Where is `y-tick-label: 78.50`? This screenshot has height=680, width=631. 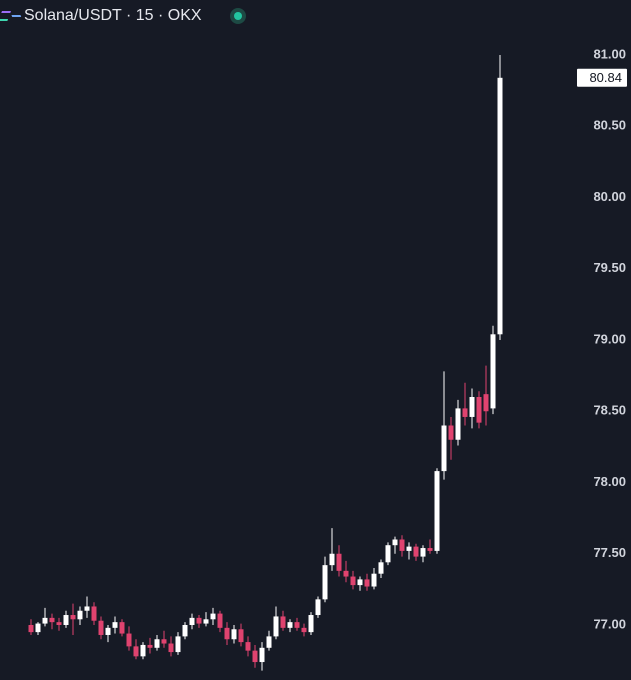
y-tick-label: 78.50 is located at coordinates (609, 410).